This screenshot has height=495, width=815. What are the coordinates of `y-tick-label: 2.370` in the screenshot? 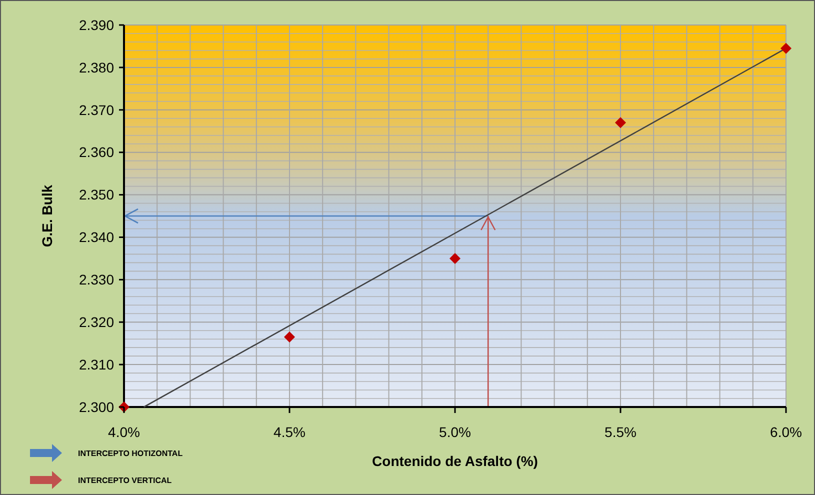 It's located at (96, 110).